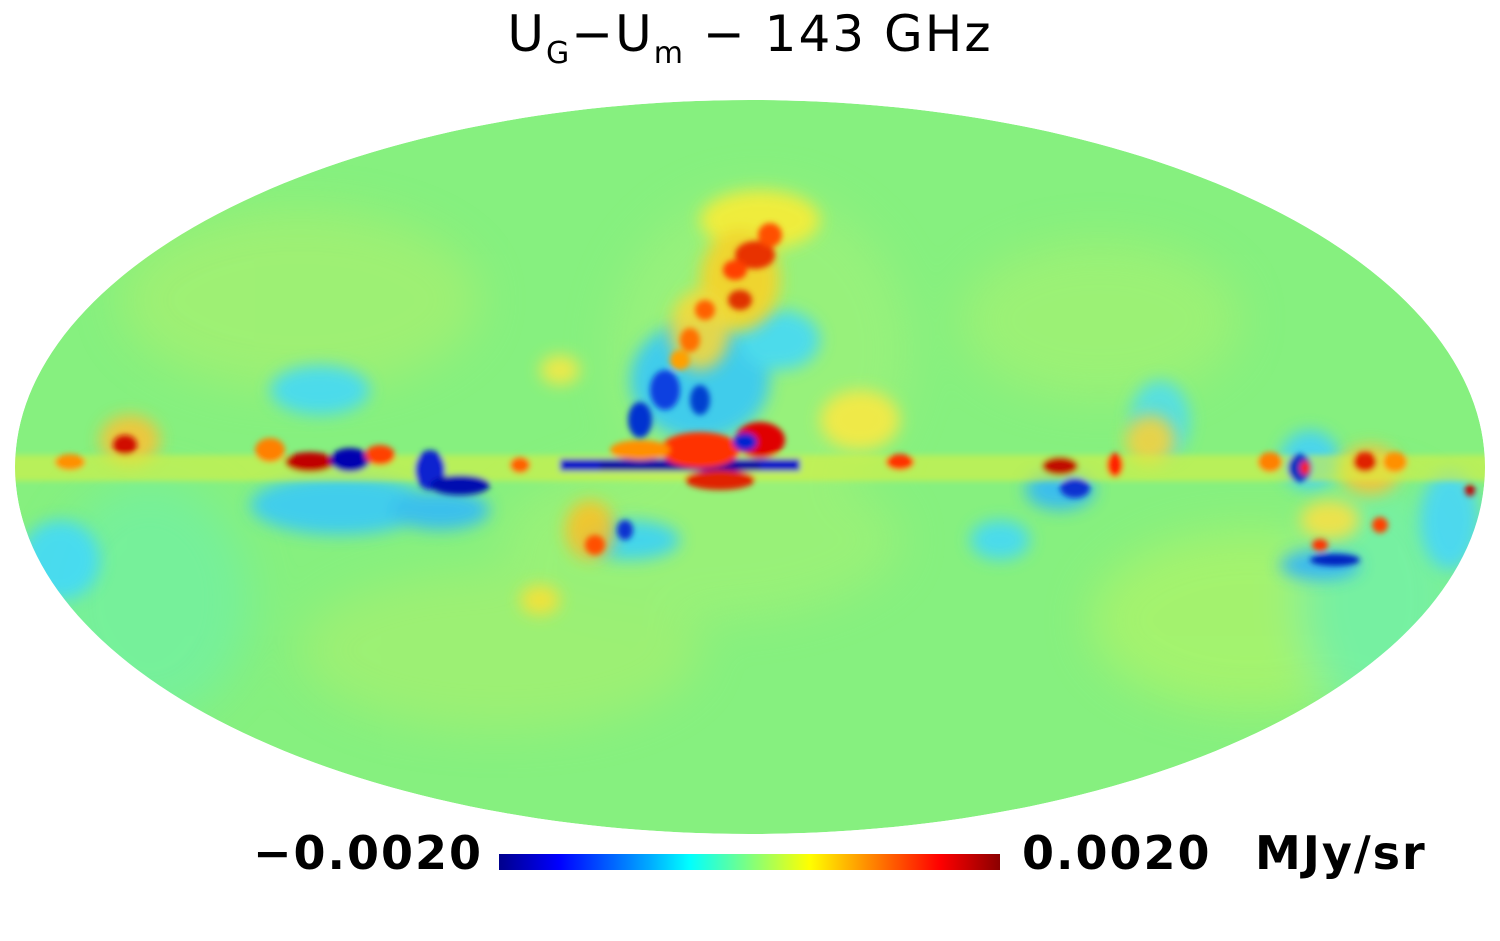  What do you see at coordinates (749, 862) in the screenshot?
I see `colorbar` at bounding box center [749, 862].